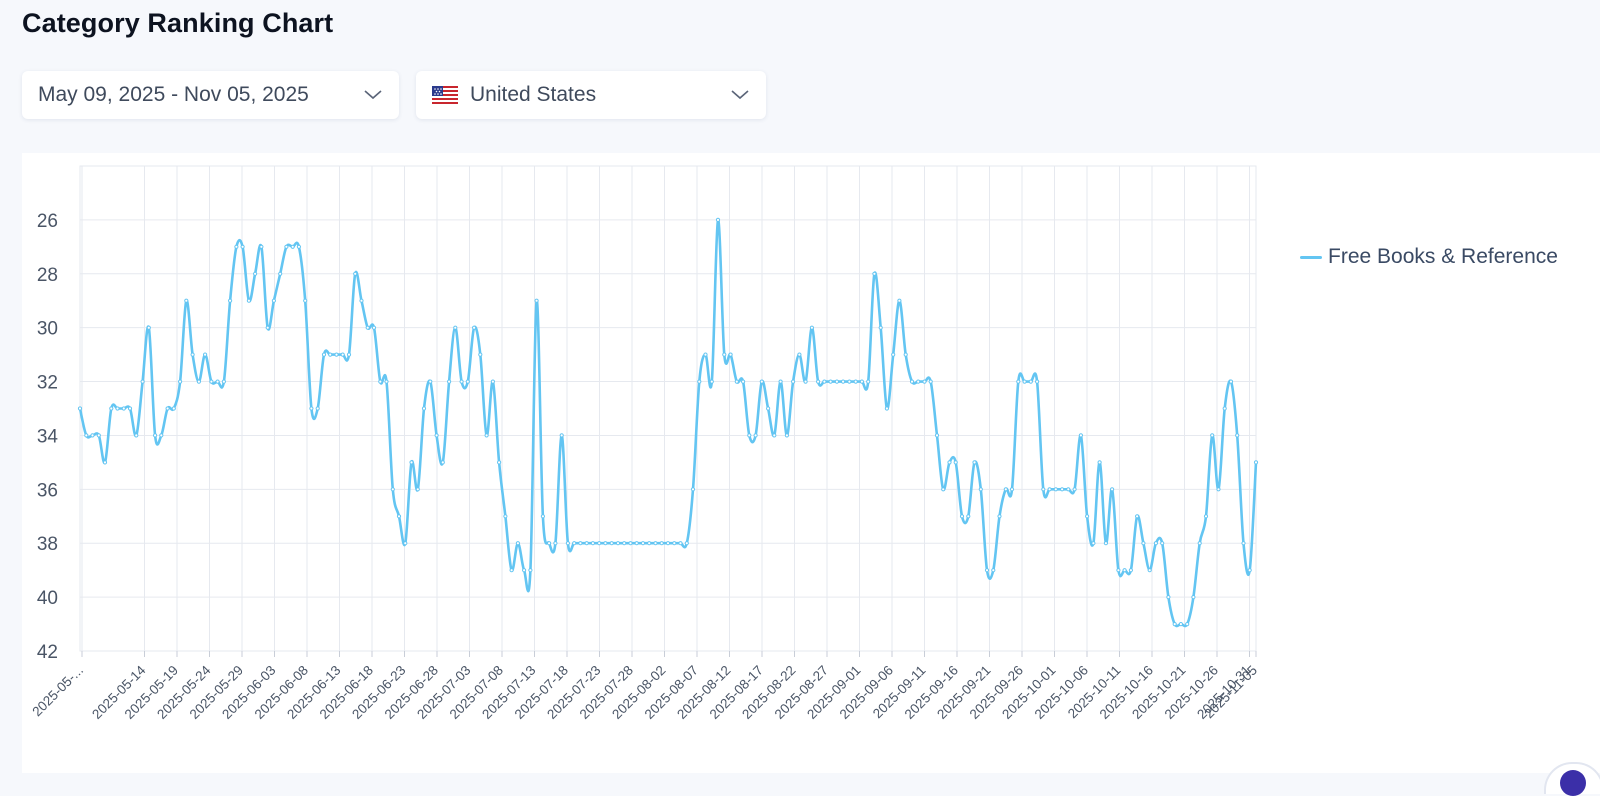  I want to click on y-tick-label: 32, so click(47, 383).